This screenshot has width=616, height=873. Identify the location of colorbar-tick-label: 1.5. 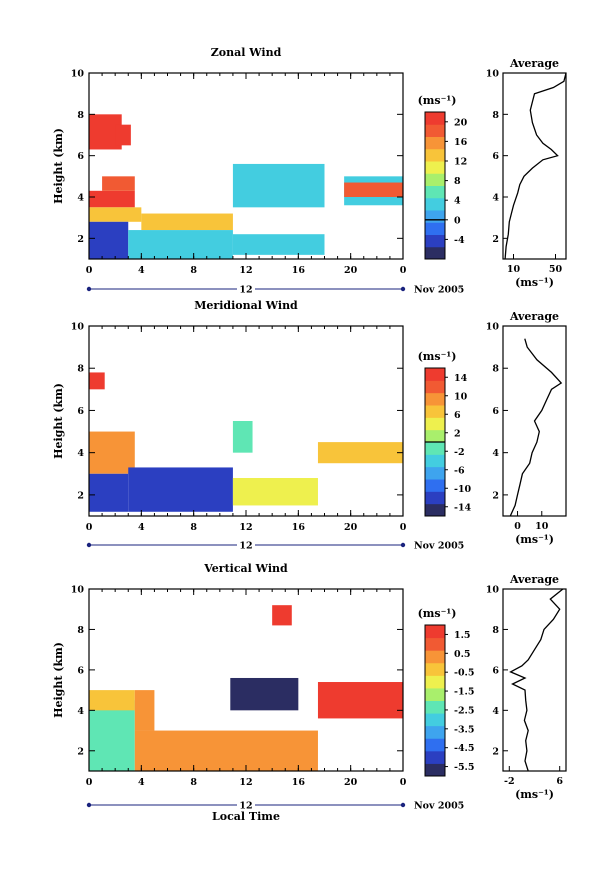
(462, 635).